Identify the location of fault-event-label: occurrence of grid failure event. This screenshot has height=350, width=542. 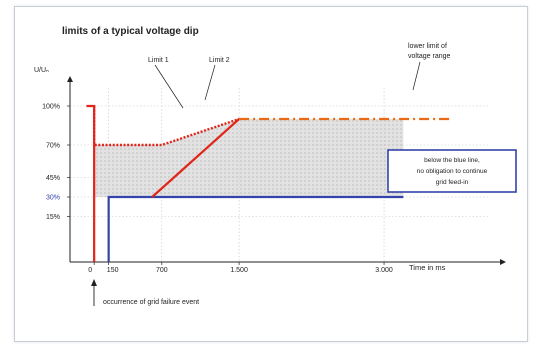
(151, 302).